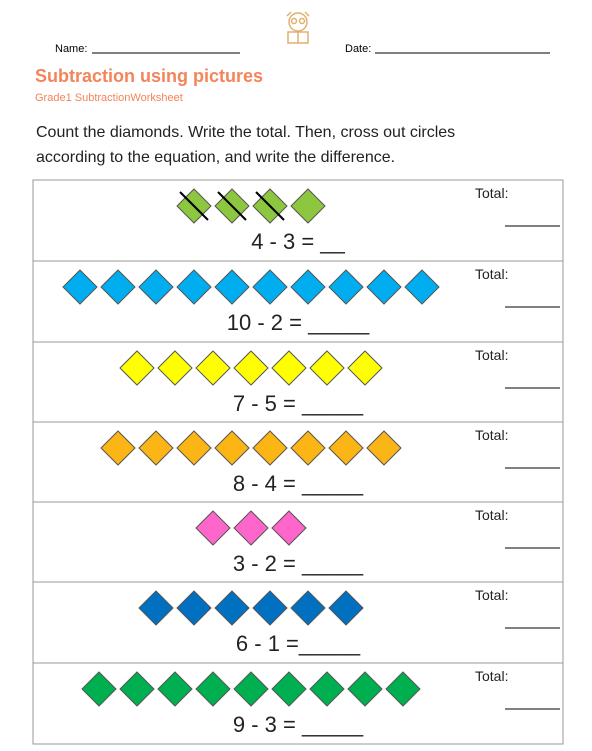 This screenshot has width=592, height=751. Describe the element at coordinates (298, 643) in the screenshot. I see `equation: 6 - 1 =_____` at that location.